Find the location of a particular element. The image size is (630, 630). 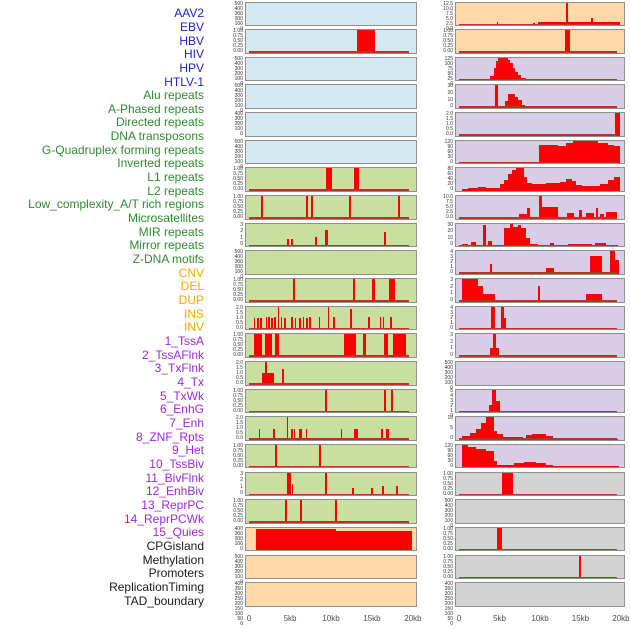

y-tick-label: 1.0 is located at coordinates (239, 317).